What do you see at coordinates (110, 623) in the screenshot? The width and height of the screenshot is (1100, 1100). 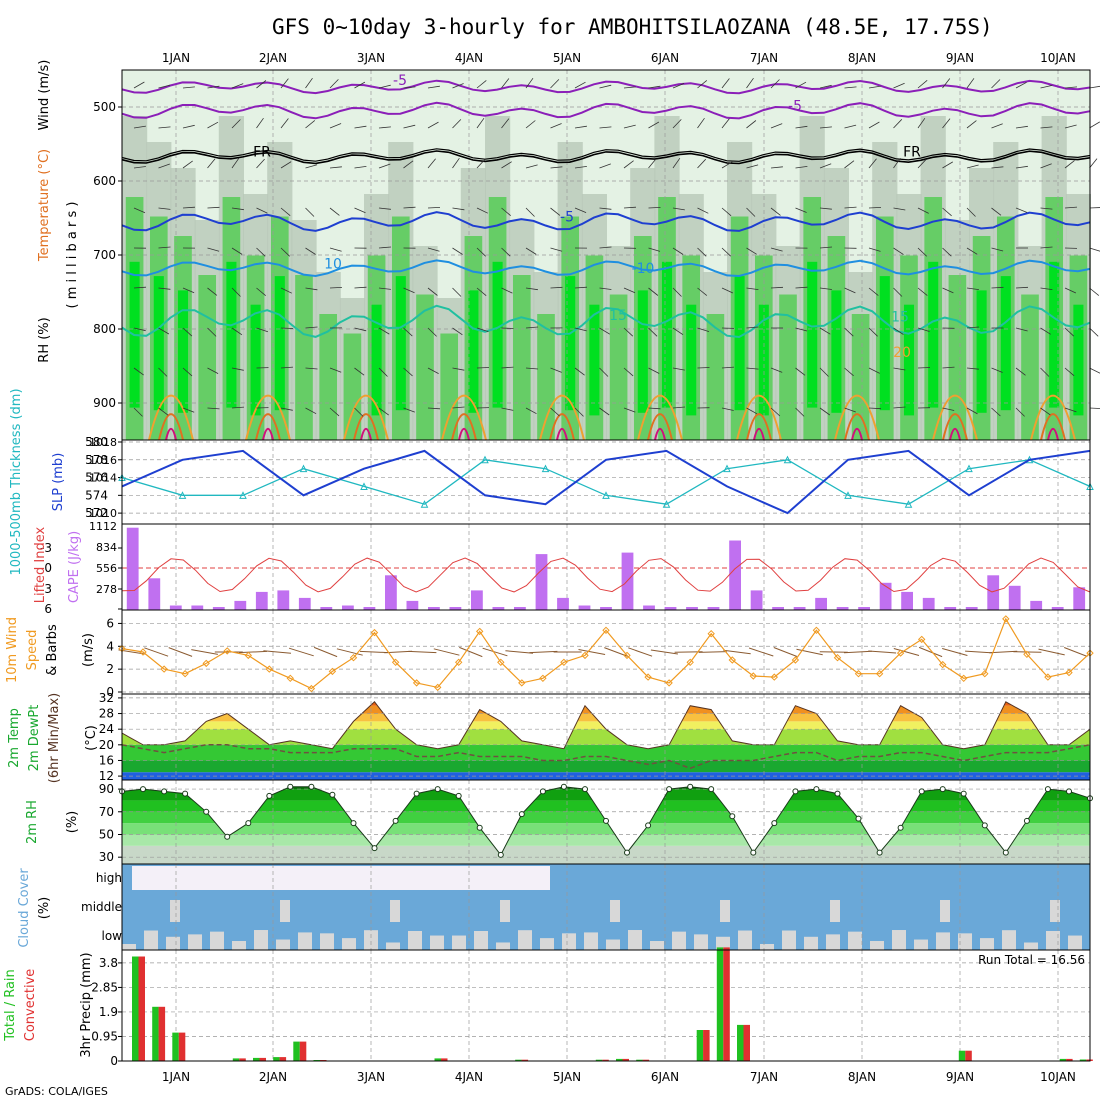 I see `wind-tick-6: 6` at bounding box center [110, 623].